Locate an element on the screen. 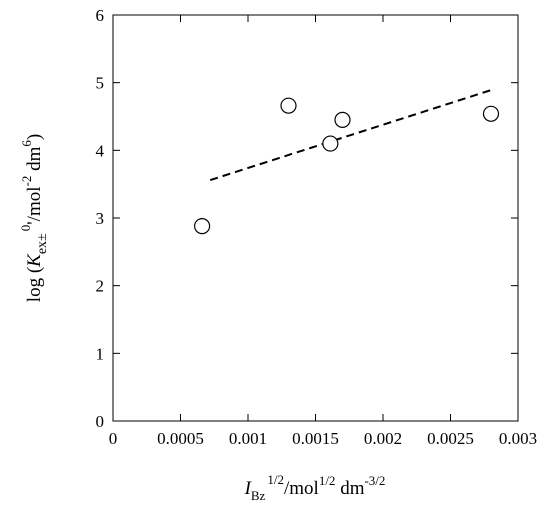 The height and width of the screenshot is (510, 550). y-tick-label: 4 is located at coordinates (100, 150).